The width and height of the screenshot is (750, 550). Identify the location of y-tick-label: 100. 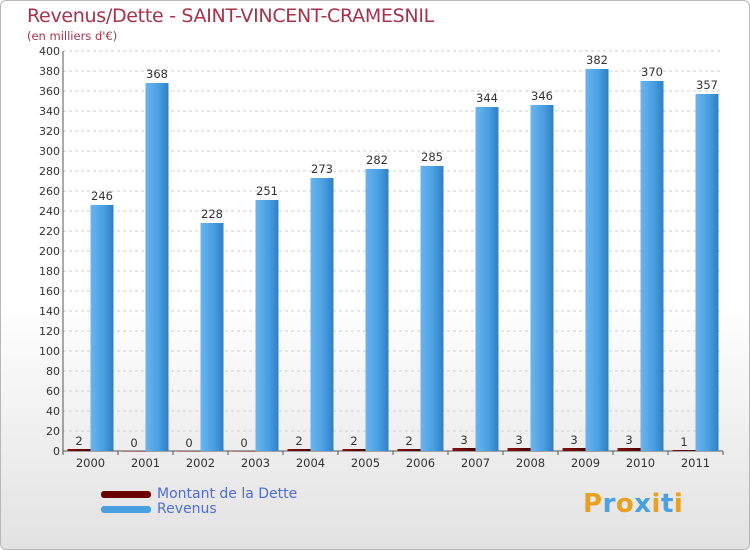
(49, 351).